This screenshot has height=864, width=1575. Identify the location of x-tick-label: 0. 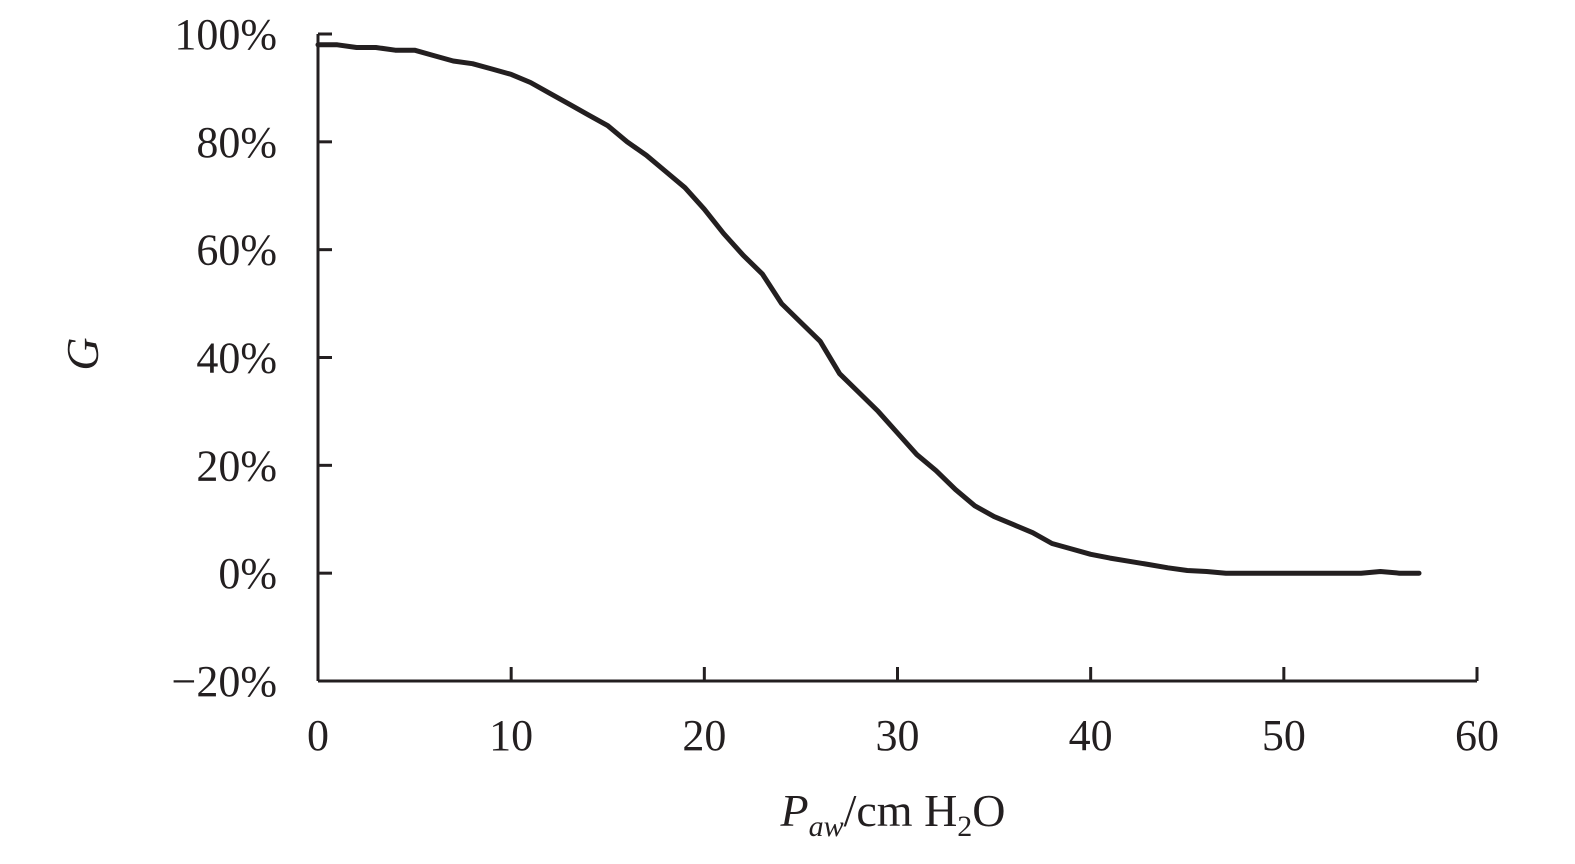
(318, 735).